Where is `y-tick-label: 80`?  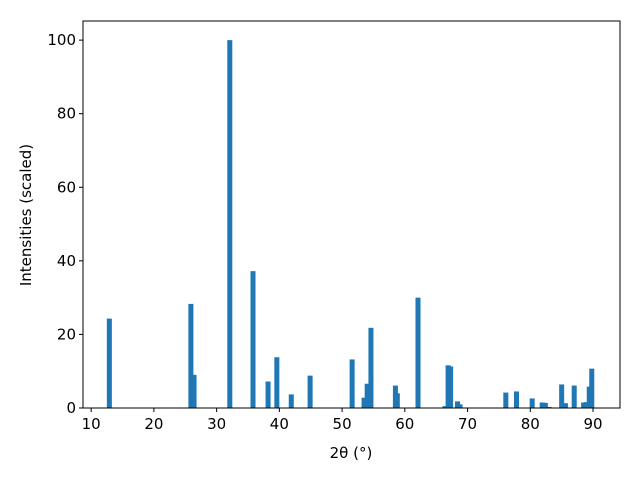
y-tick-label: 80 is located at coordinates (66, 114).